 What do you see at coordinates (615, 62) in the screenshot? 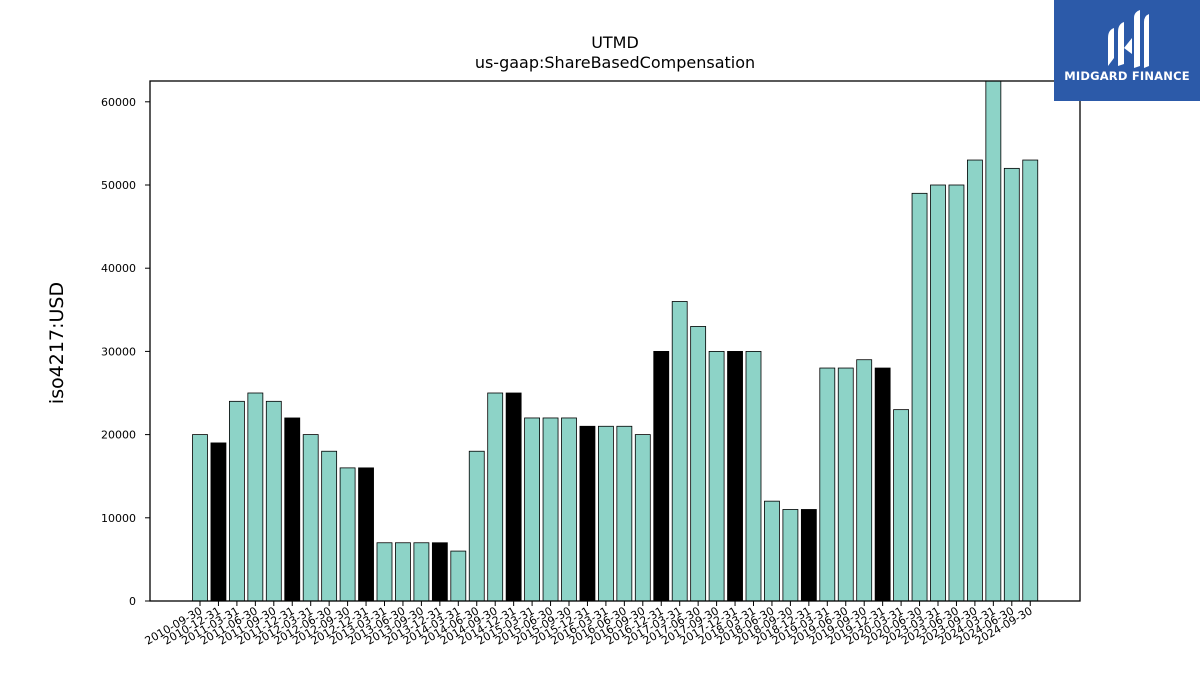
I see `chart-subtitle: us-gaap:ShareBasedCompensation` at bounding box center [615, 62].